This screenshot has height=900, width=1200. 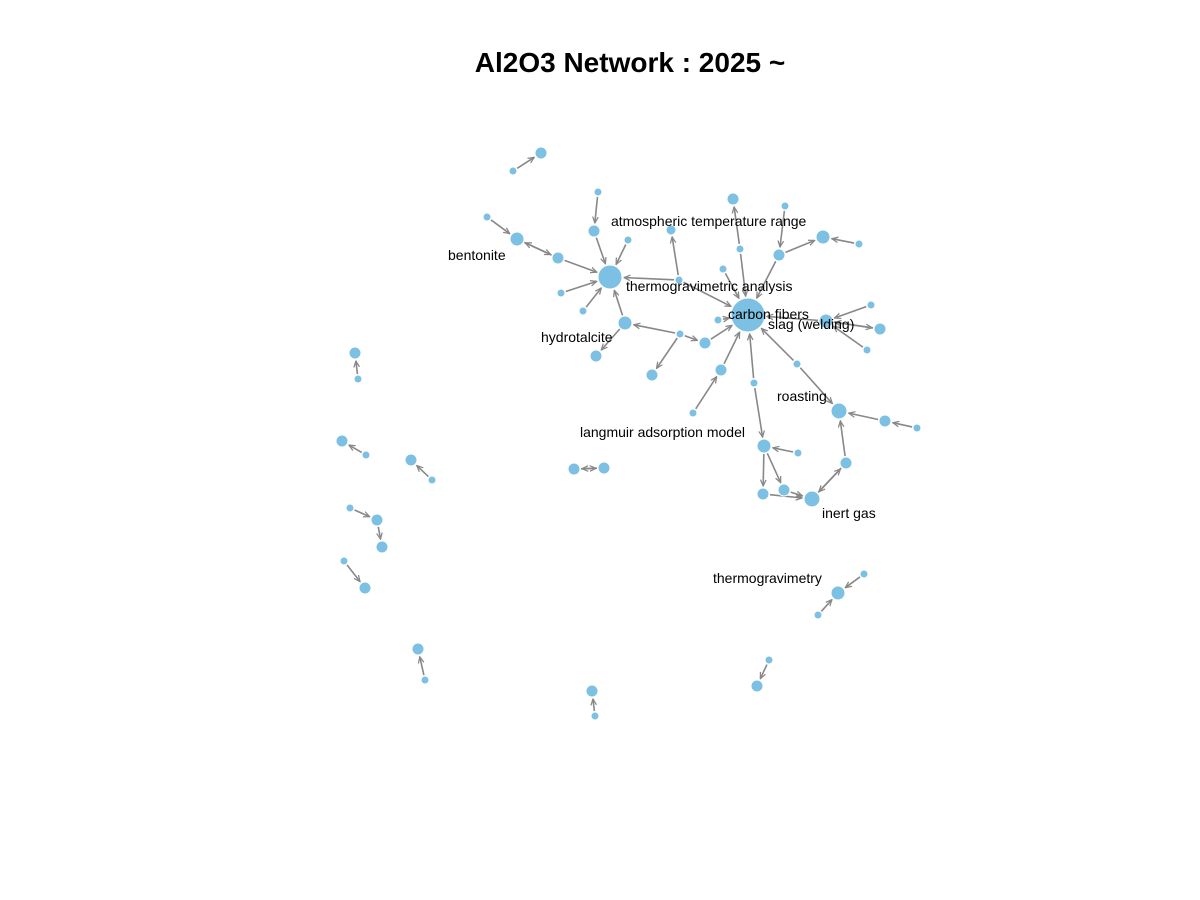 What do you see at coordinates (799, 247) in the screenshot?
I see `edge-t5-t6` at bounding box center [799, 247].